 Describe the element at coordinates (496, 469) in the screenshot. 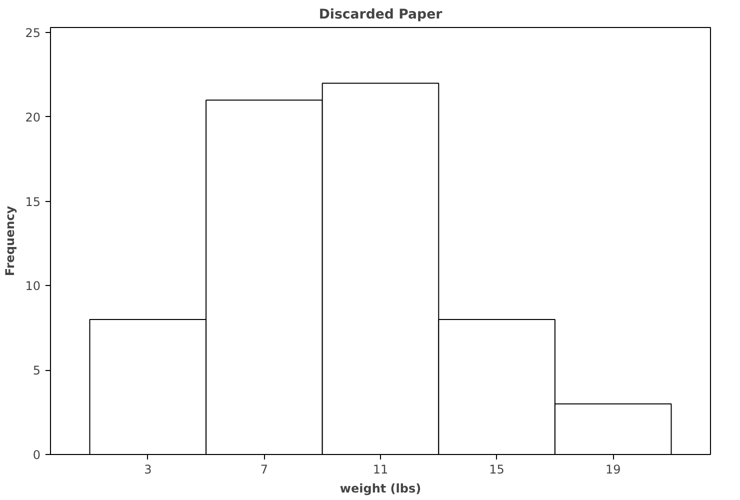

I see `x-tick-label: 15` at that location.